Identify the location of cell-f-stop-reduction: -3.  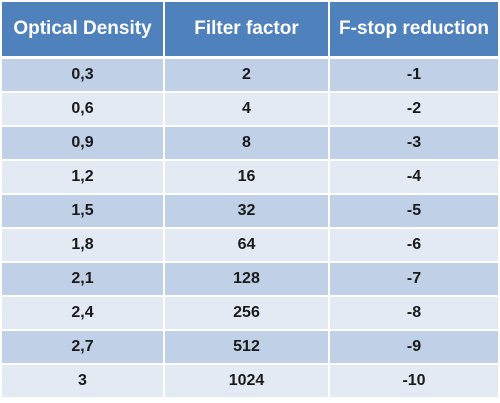
(413, 143).